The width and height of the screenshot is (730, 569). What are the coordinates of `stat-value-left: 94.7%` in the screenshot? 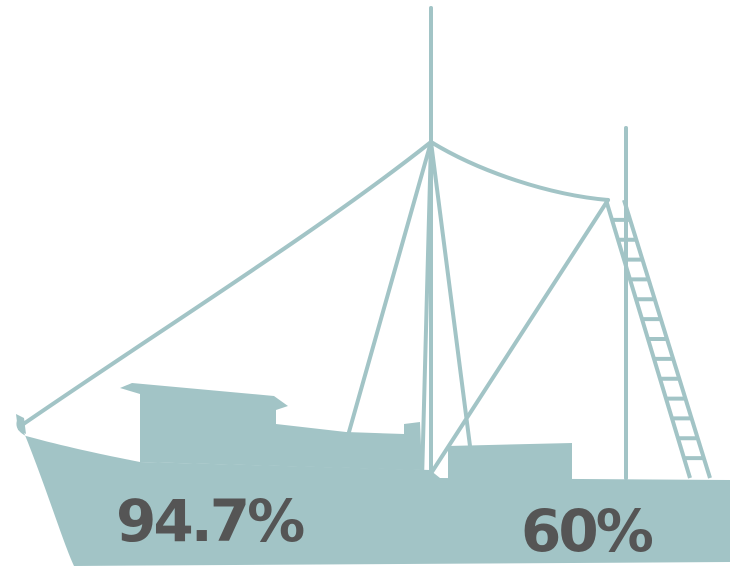 It's located at (210, 521).